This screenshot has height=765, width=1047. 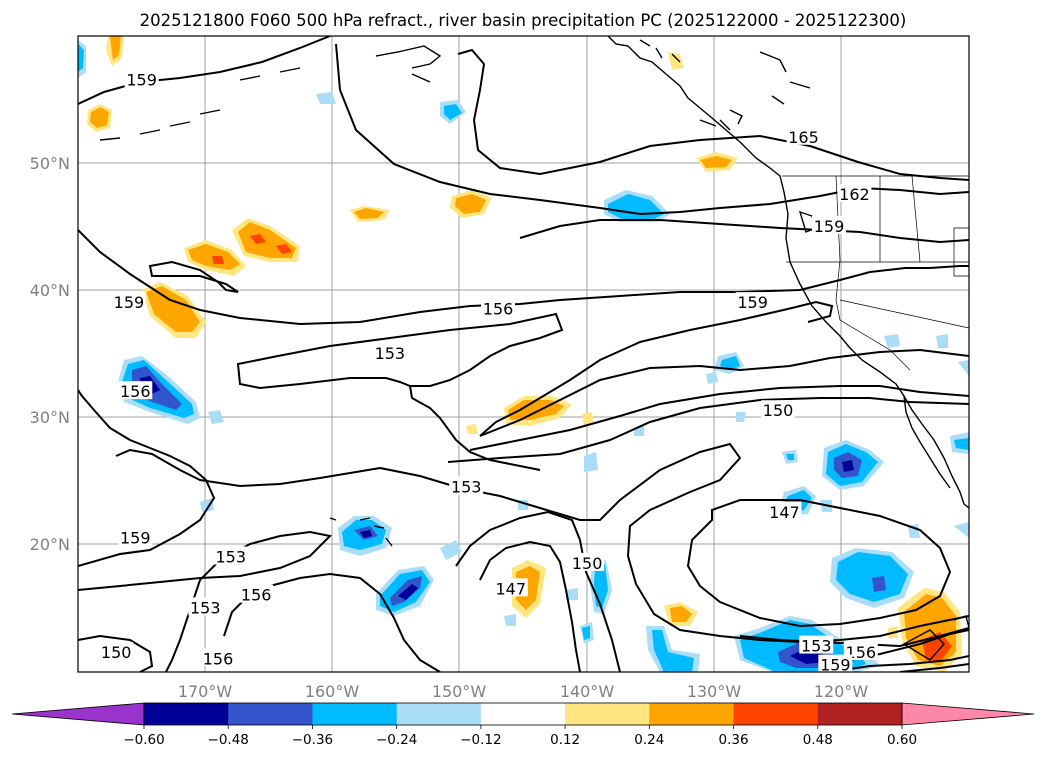 I want to click on colorbar-label: 0.36, so click(x=734, y=740).